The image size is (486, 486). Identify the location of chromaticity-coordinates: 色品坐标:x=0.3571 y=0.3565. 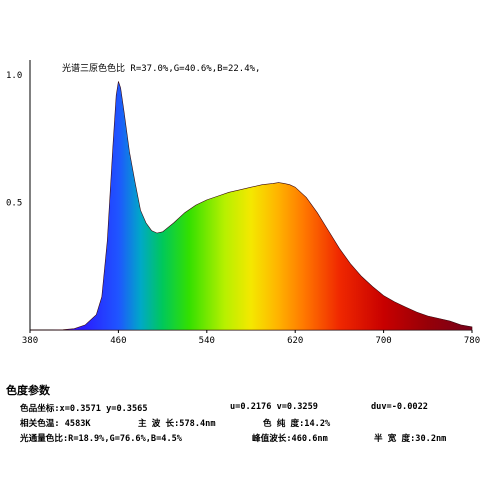
(84, 409).